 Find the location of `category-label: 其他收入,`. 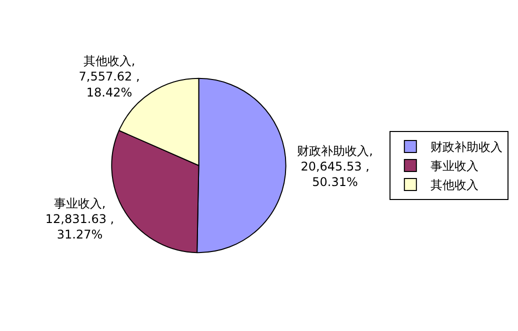

category-label: 其他收入, is located at coordinates (109, 61).